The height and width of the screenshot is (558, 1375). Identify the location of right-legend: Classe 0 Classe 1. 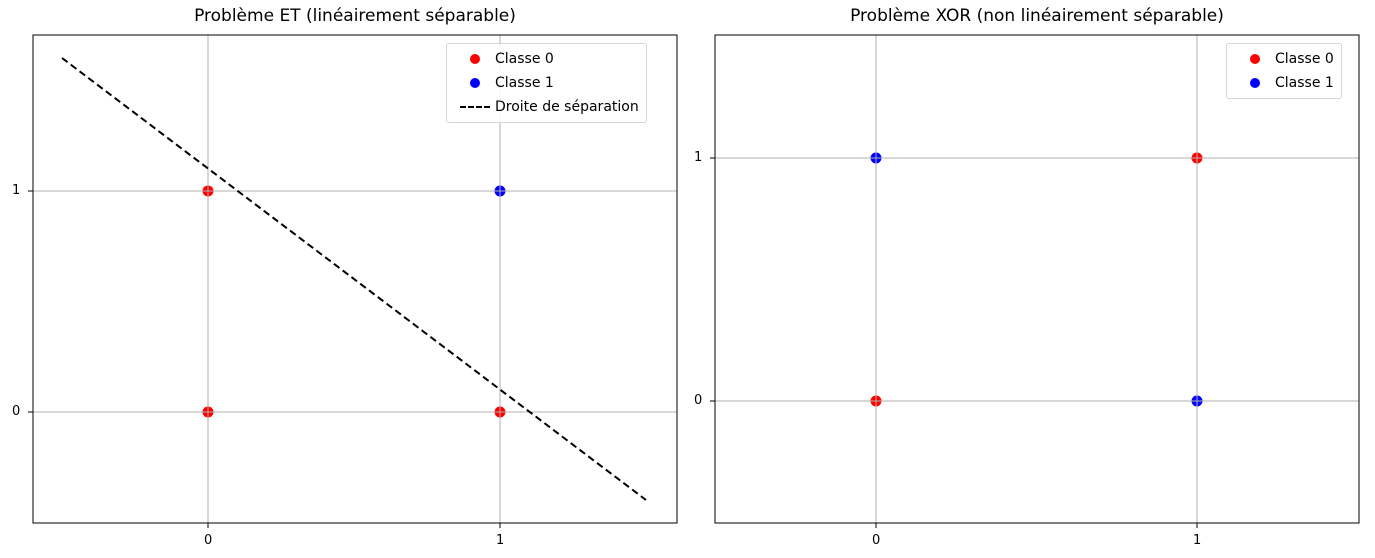
(1284, 71).